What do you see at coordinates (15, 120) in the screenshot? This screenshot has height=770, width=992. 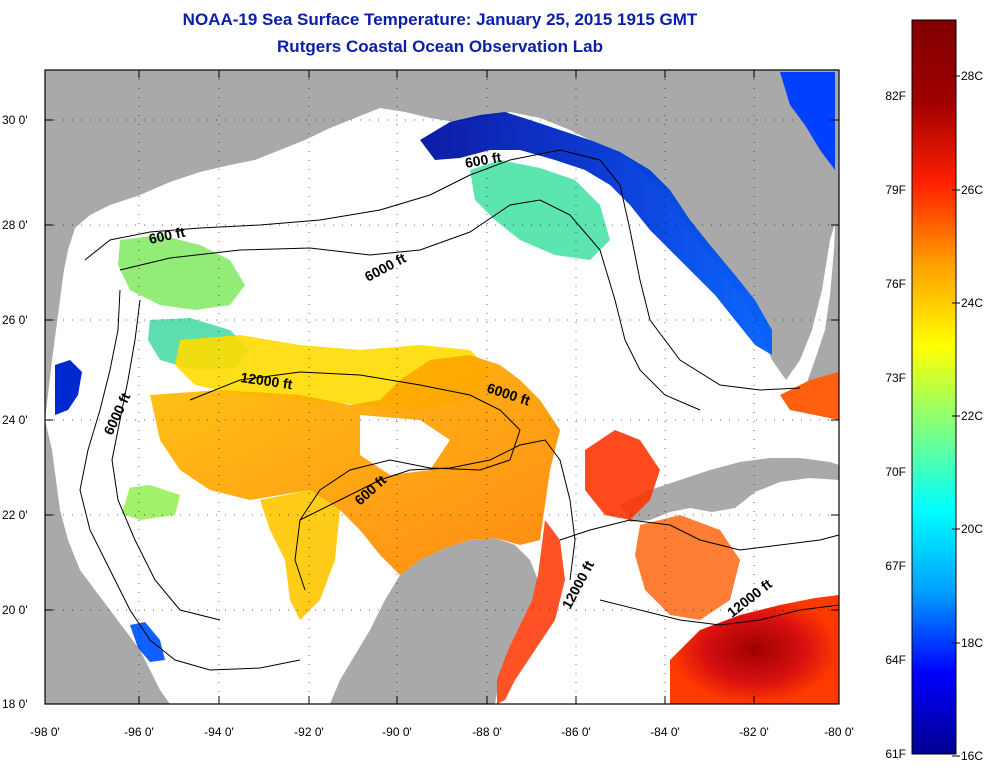 I see `latitude-tick-label: 30 0'` at bounding box center [15, 120].